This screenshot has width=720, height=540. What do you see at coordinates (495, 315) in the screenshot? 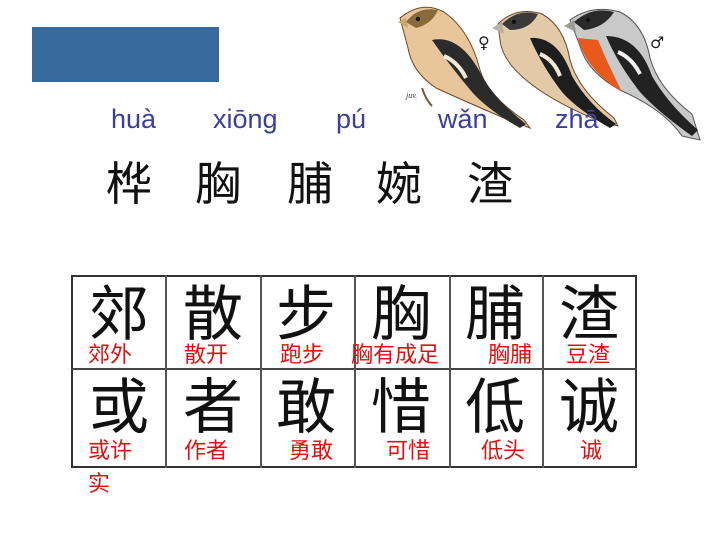
I see `grid-char: 脯` at bounding box center [495, 315].